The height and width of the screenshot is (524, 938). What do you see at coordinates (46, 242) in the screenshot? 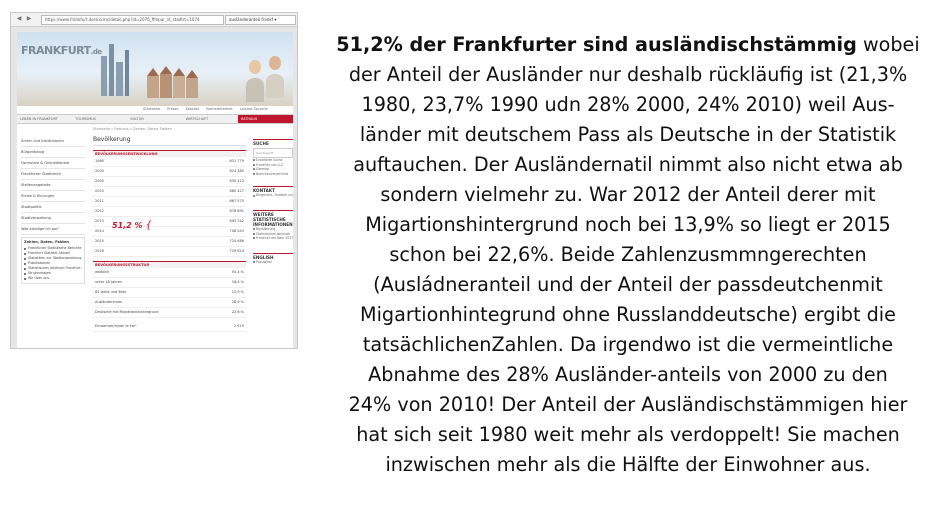
I see `subnav-title: Zahlen, Daten, Fakten` at bounding box center [46, 242].